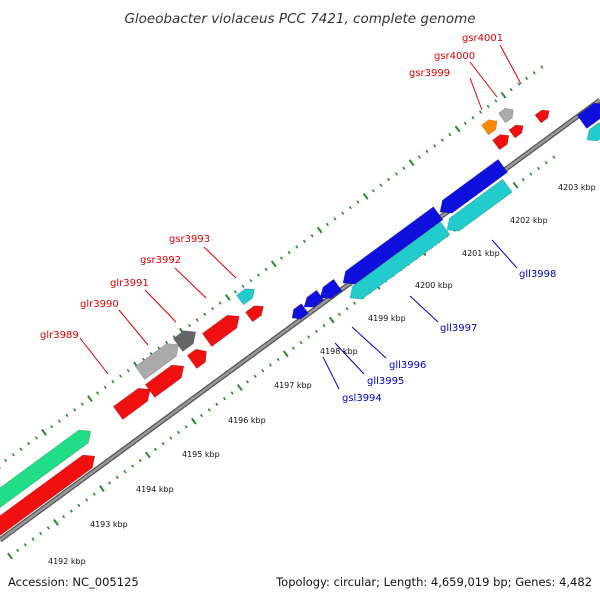 Image resolution: width=600 pixels, height=600 pixels. What do you see at coordinates (429, 73) in the screenshot?
I see `gene-label-gsr3999: gsr3999` at bounding box center [429, 73].